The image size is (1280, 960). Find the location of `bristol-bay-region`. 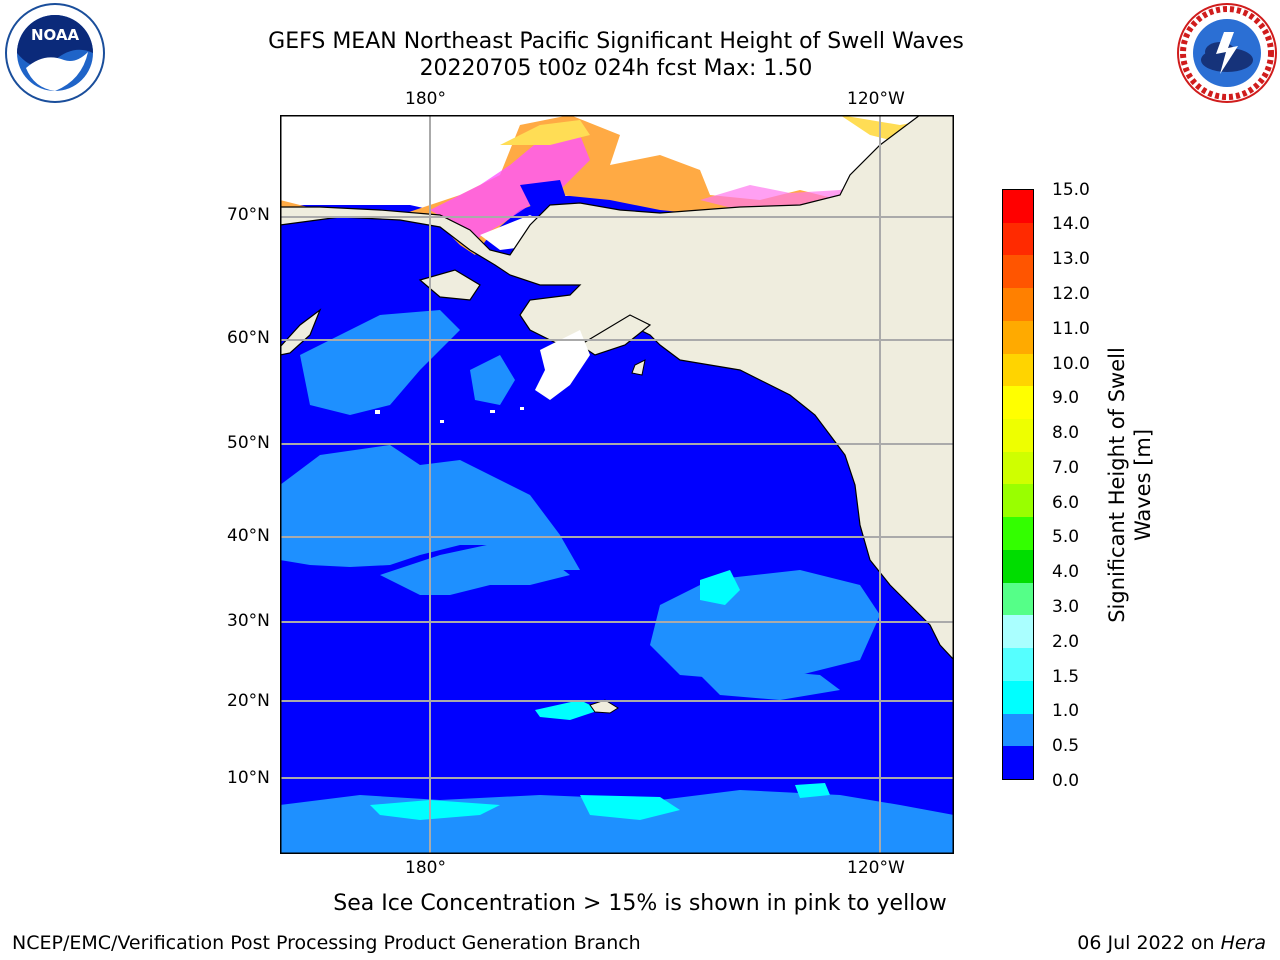

bristol-bay-region is located at coordinates (562, 365).